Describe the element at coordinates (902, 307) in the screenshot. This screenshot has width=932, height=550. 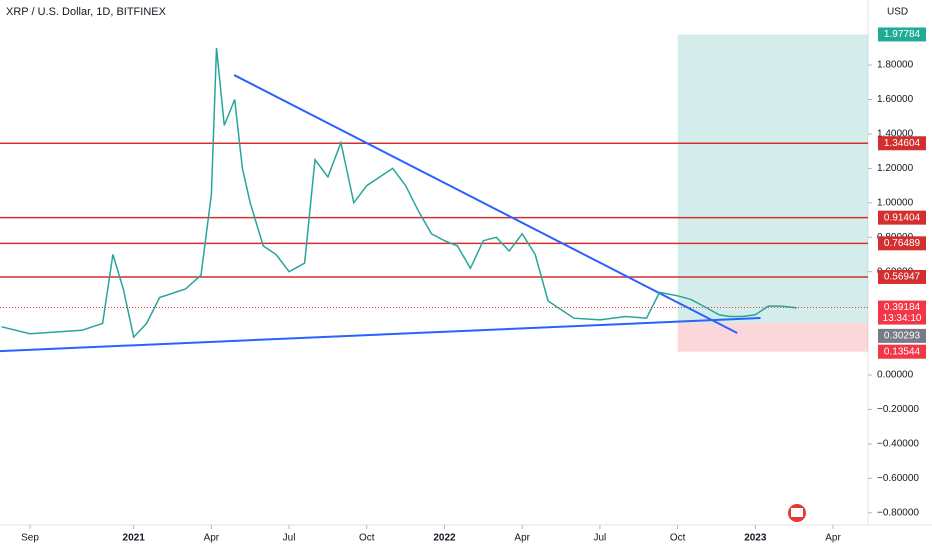
I see `last-price-label: 0.39184` at that location.